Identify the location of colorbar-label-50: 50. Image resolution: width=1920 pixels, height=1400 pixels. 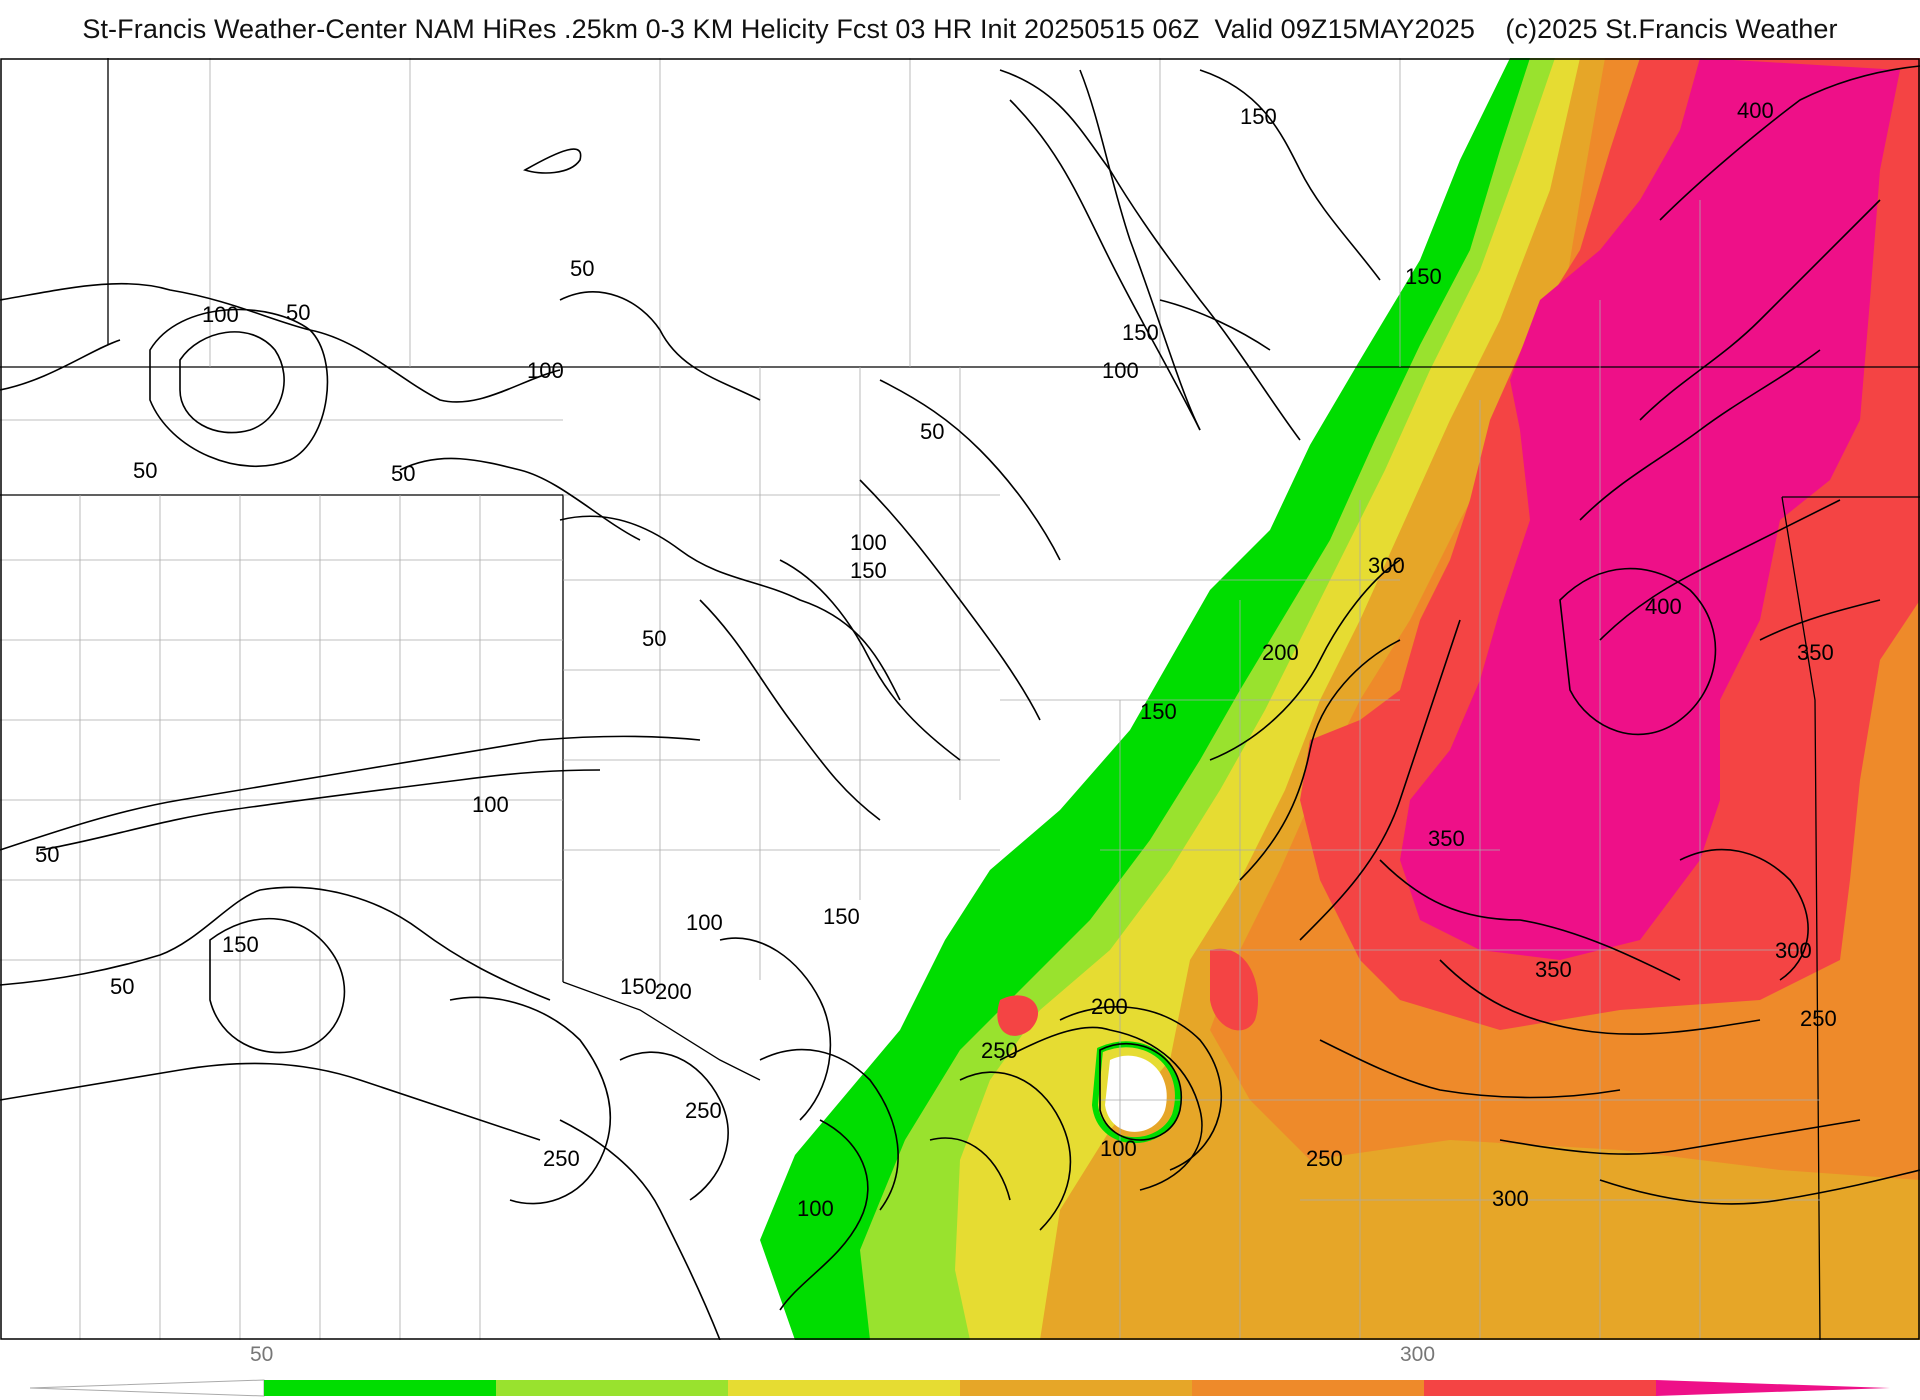
(262, 1354).